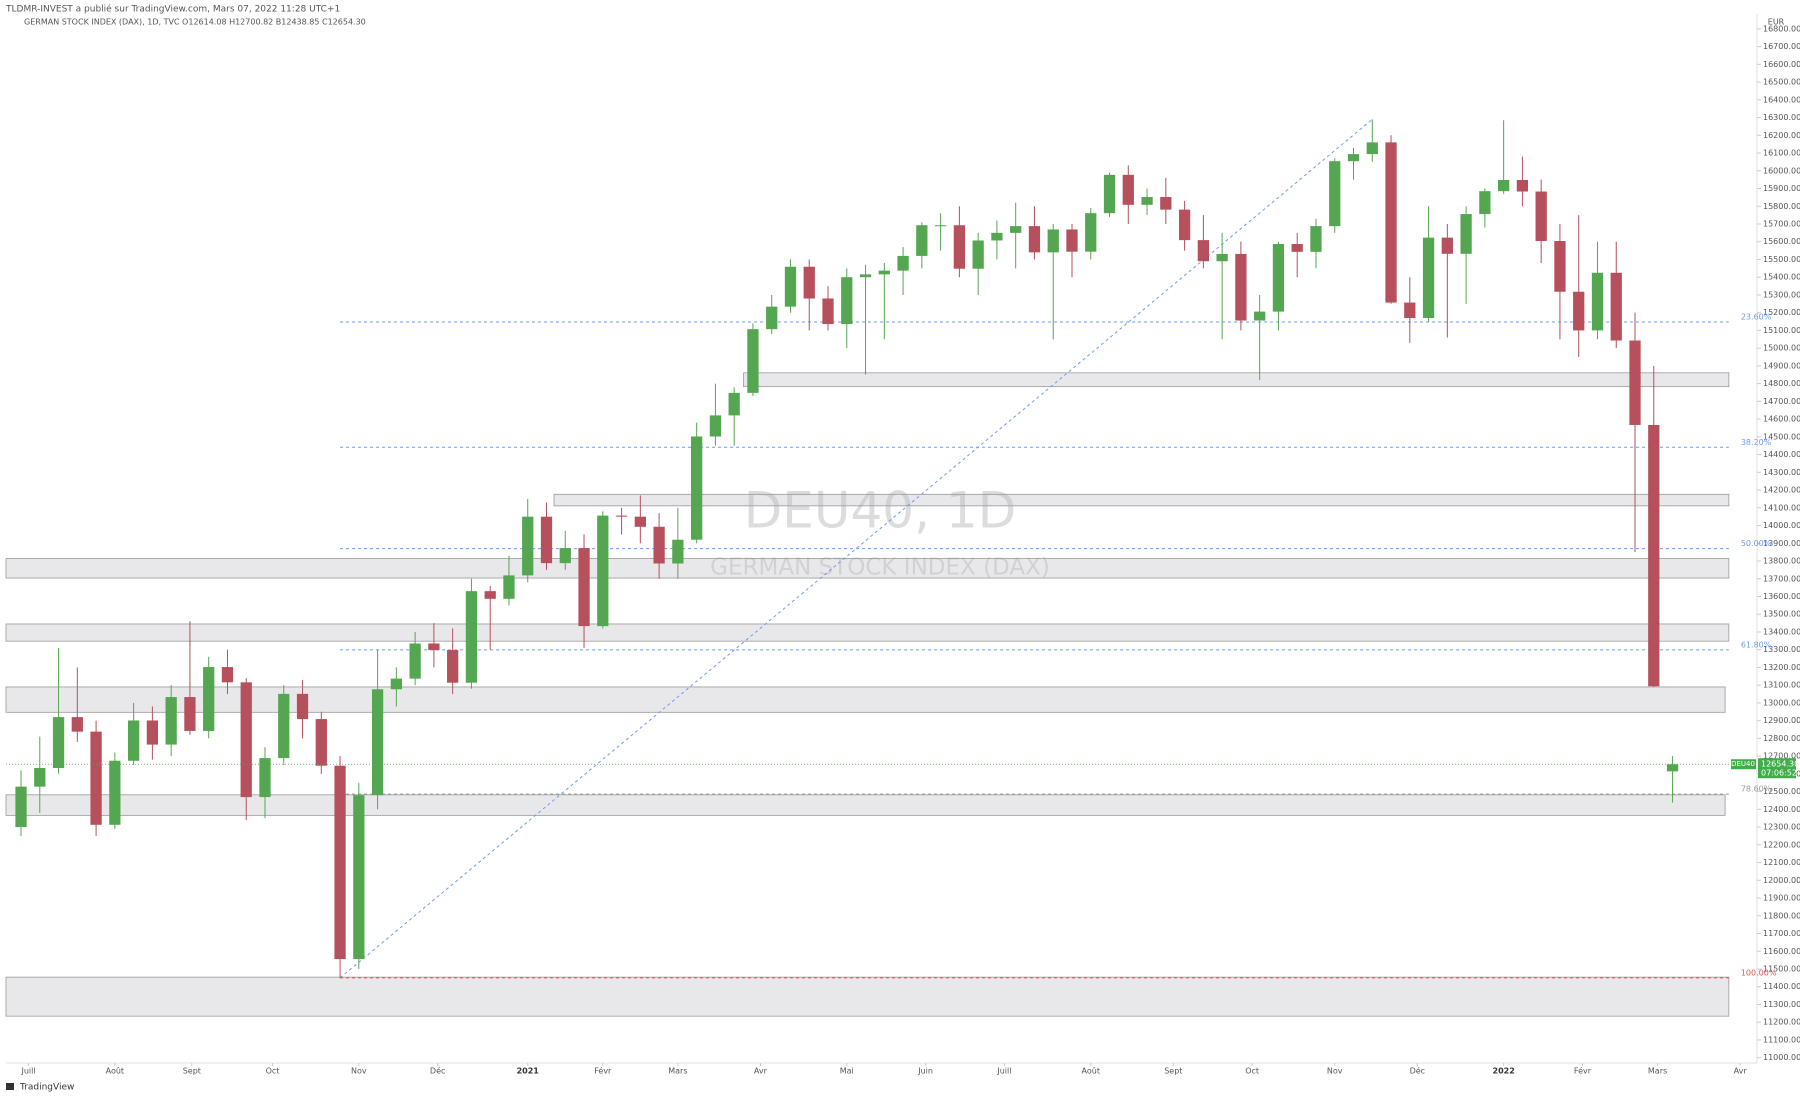 This screenshot has height=1096, width=1800. What do you see at coordinates (1759, 972) in the screenshot?
I see `fib-label: 100.00%` at bounding box center [1759, 972].